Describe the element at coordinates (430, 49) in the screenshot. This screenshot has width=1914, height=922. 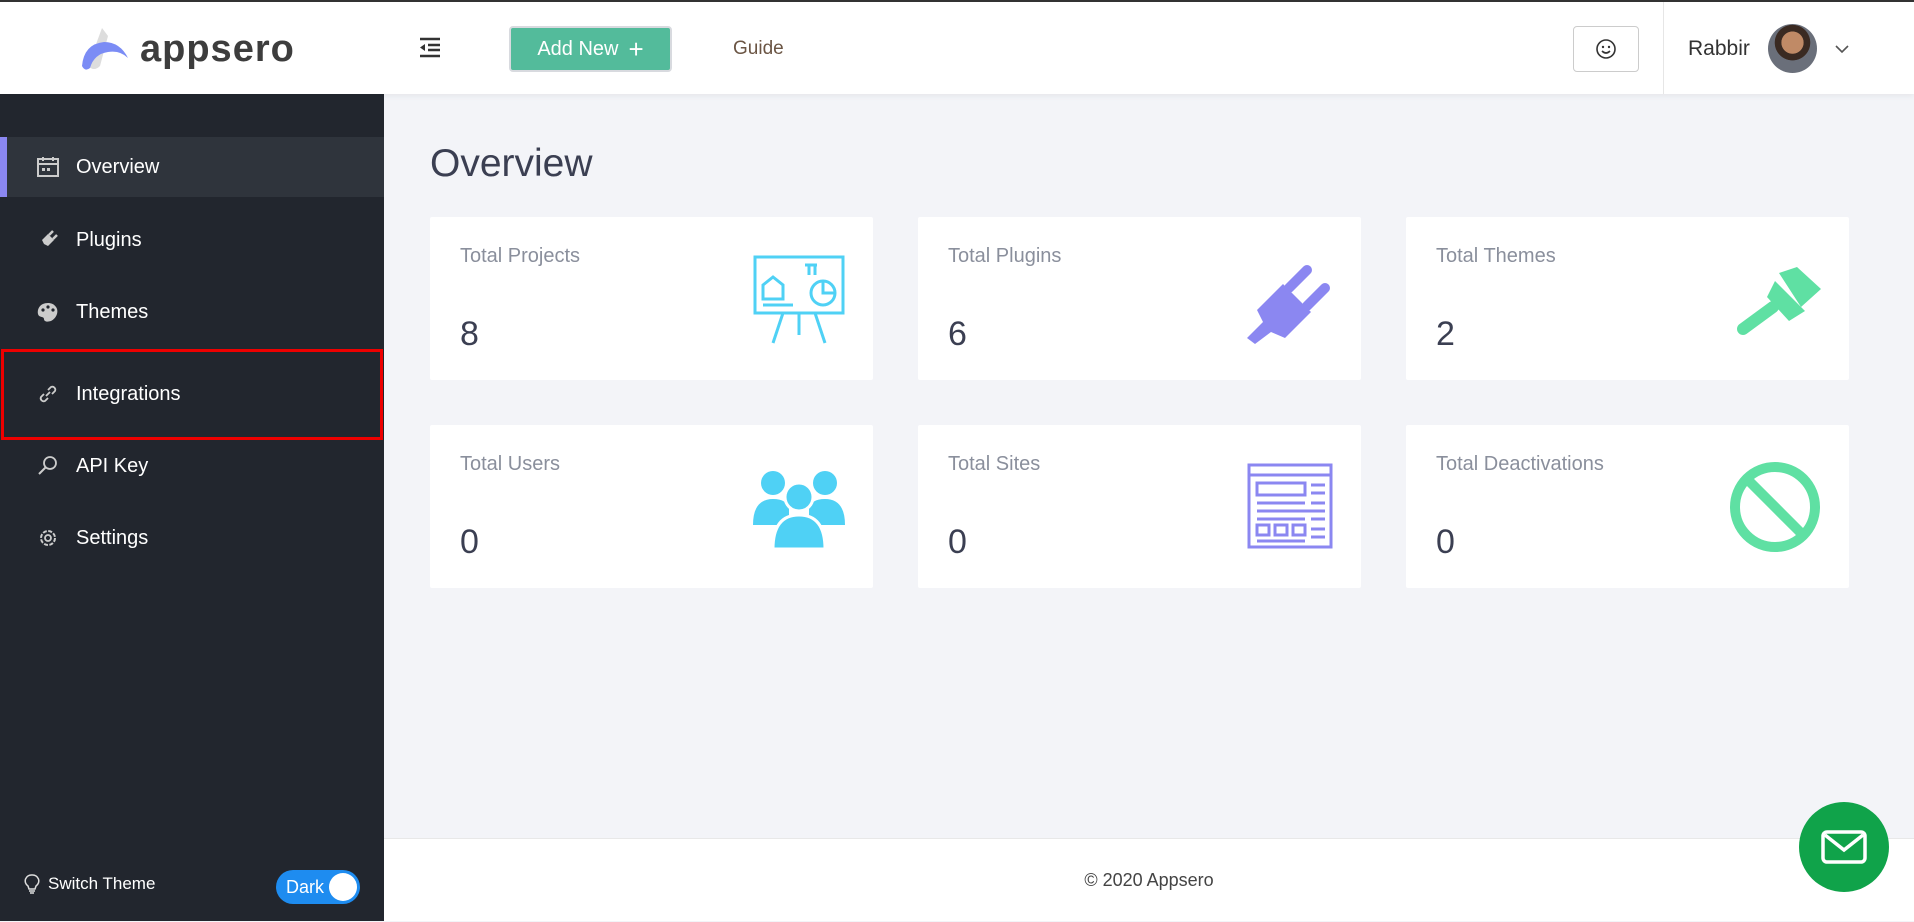
I see `collapse-menu-icon` at that location.